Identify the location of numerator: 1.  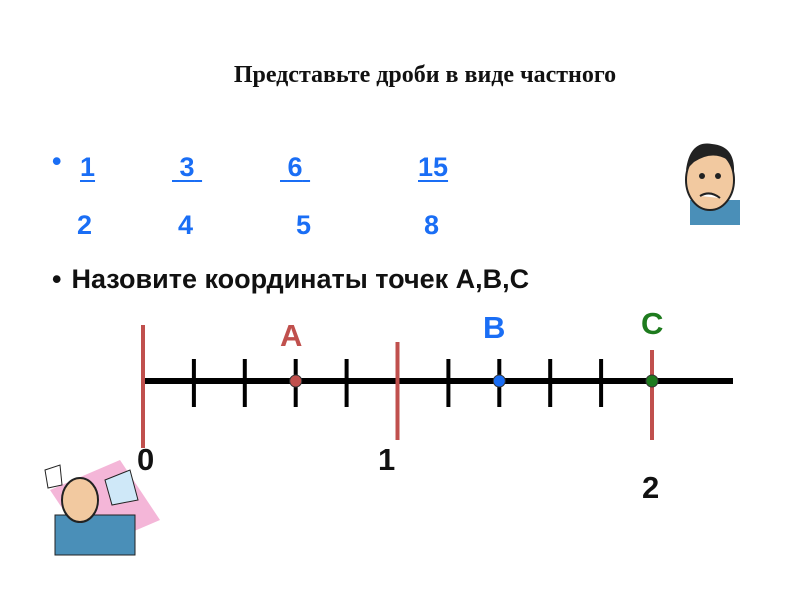
(88, 167).